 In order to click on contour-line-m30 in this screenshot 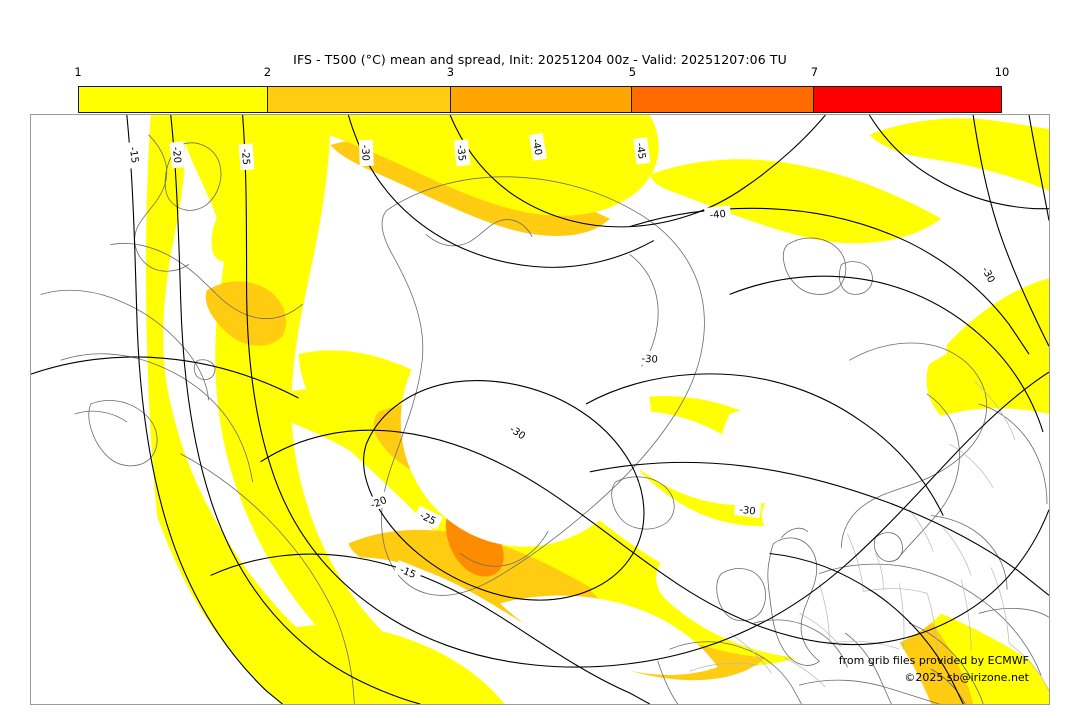, I will do `click(165, 377)`.